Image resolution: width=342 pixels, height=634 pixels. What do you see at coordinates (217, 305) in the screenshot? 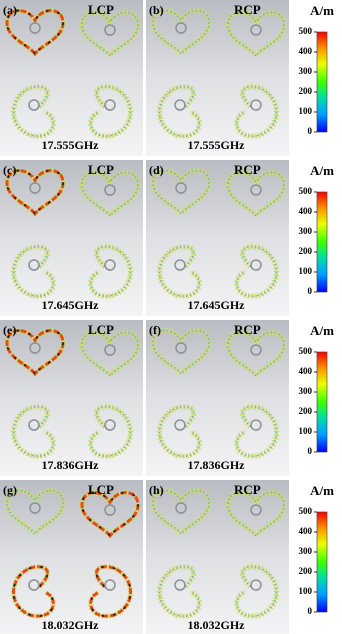
I see `frequency-label: 17.645GHz` at bounding box center [217, 305].